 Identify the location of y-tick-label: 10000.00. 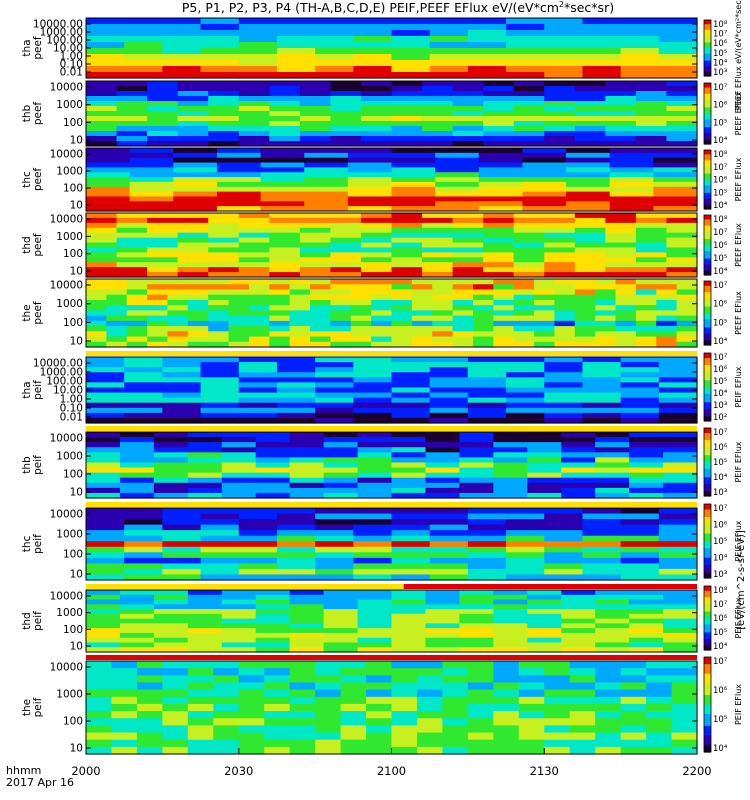
(58, 364).